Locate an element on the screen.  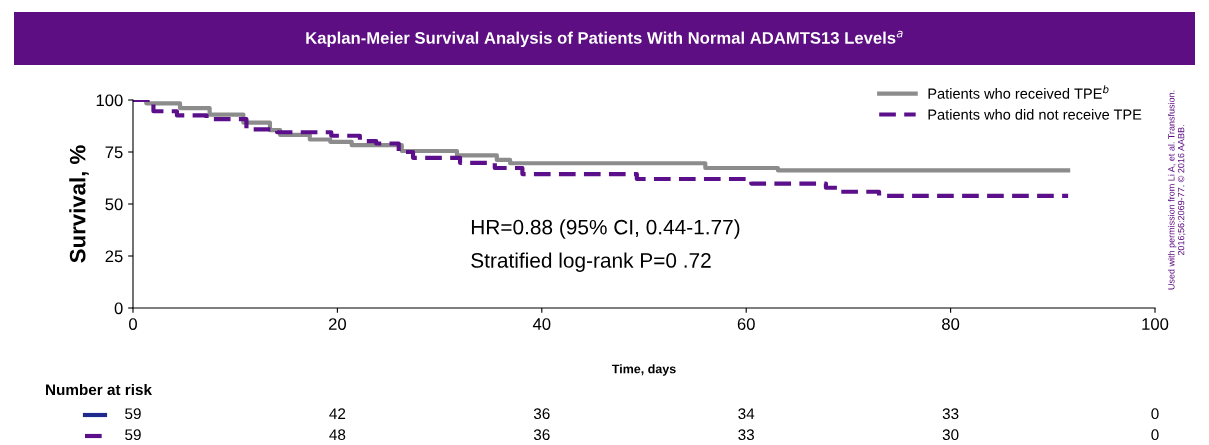
x-axis-title: Time, days is located at coordinates (643, 370).